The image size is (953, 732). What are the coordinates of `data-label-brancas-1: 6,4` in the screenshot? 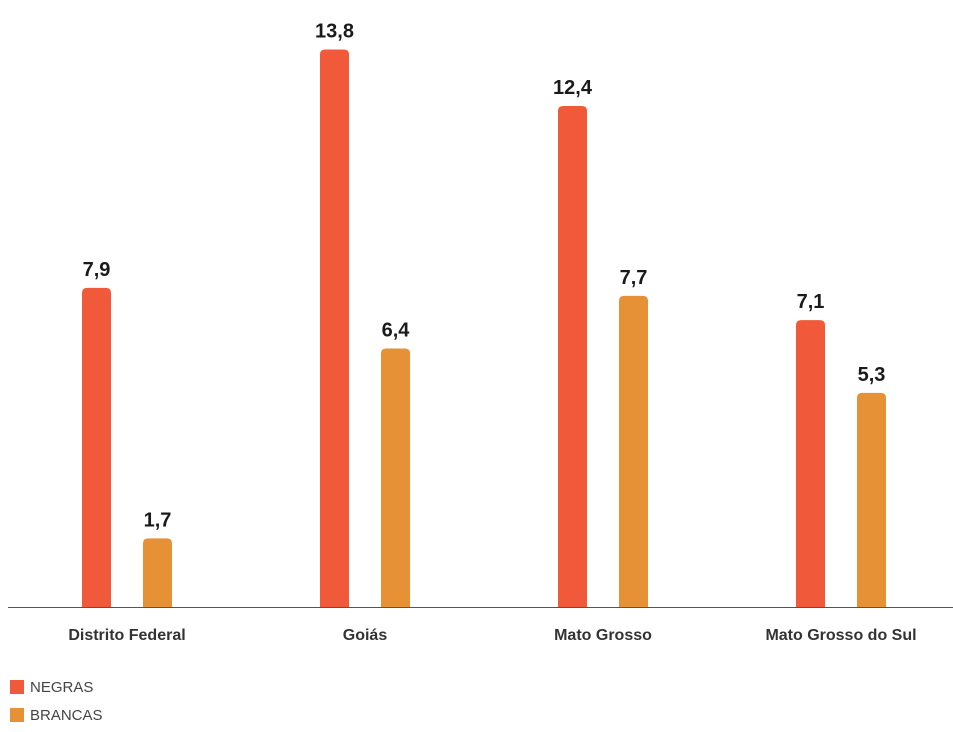 It's located at (396, 330).